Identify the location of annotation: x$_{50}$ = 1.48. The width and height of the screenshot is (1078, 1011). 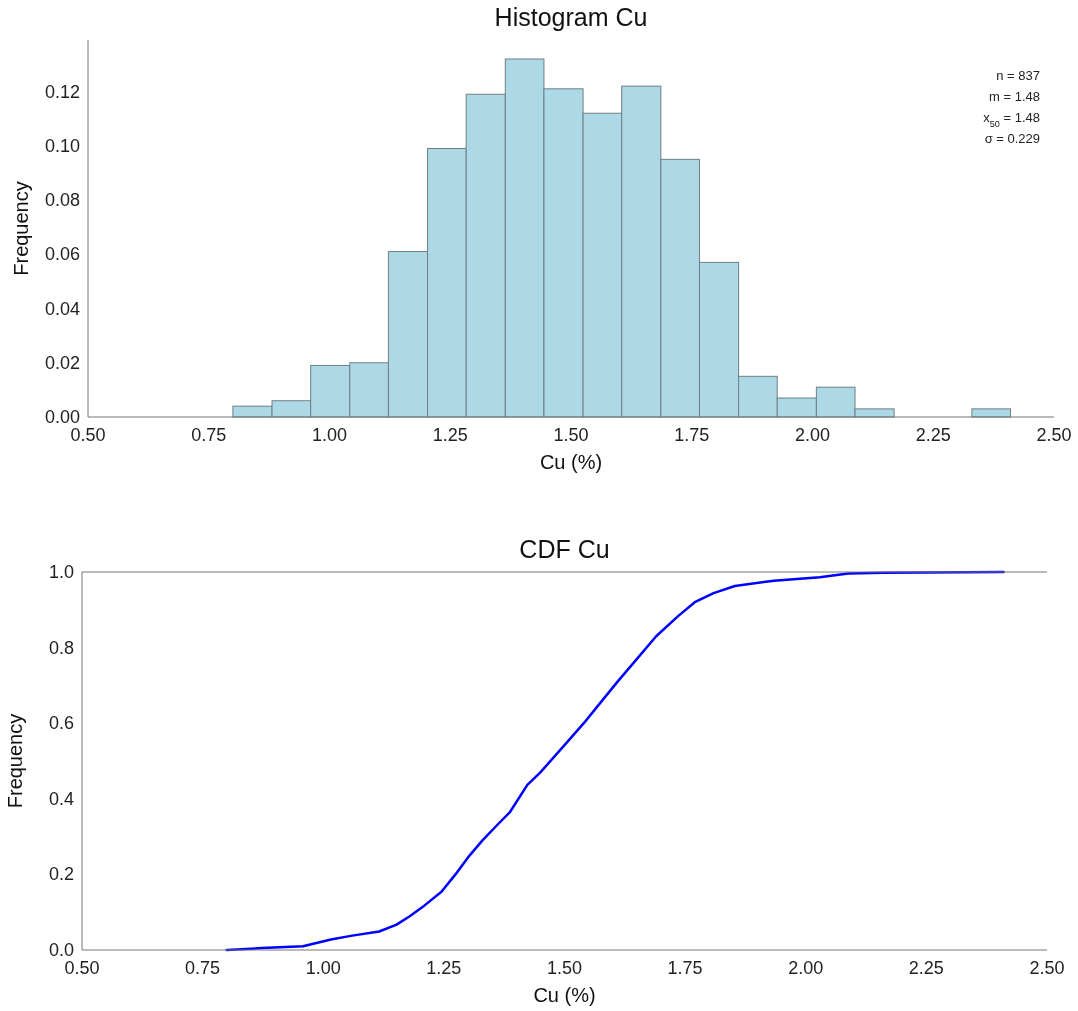
(1011, 119).